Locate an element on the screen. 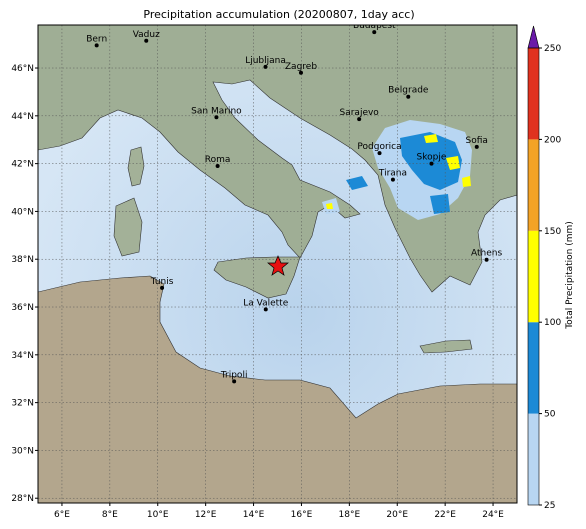 The image size is (586, 529). x-tick-label: 6°E is located at coordinates (62, 515).